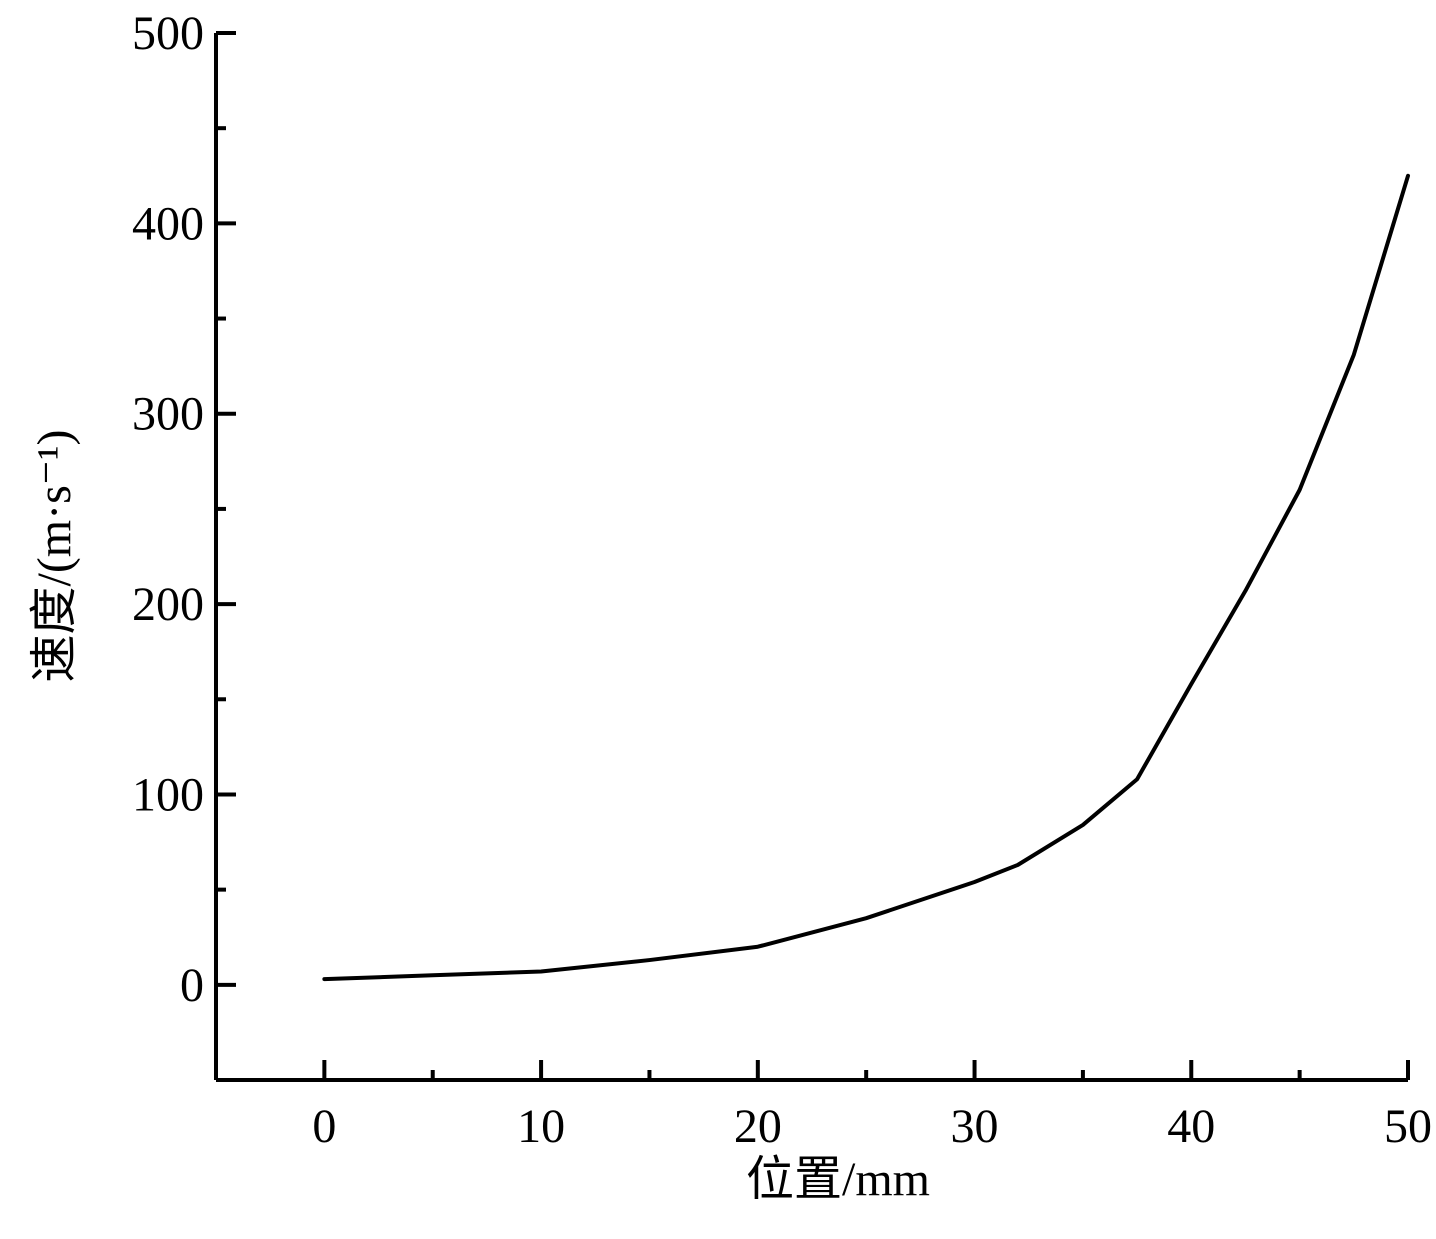  I want to click on y-tick-label: 200, so click(168, 604).